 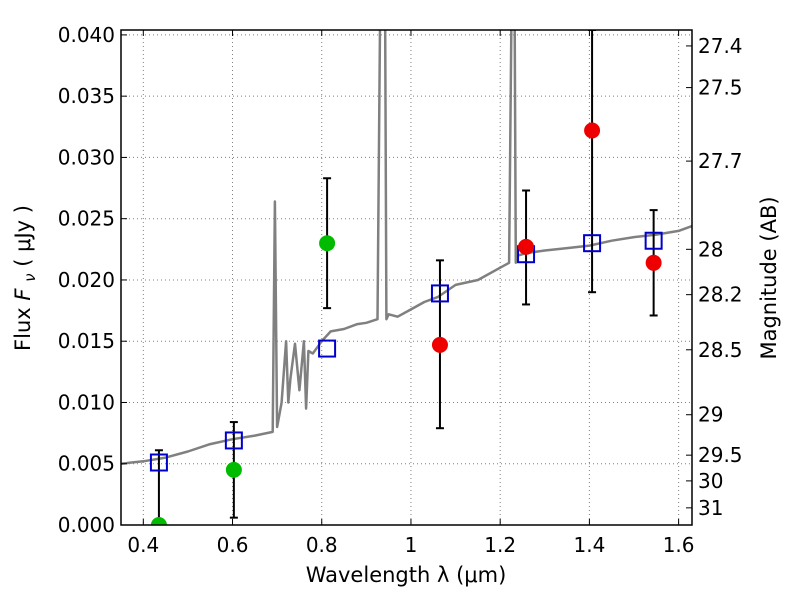 What do you see at coordinates (86, 464) in the screenshot?
I see `y-tick-label: 0.005` at bounding box center [86, 464].